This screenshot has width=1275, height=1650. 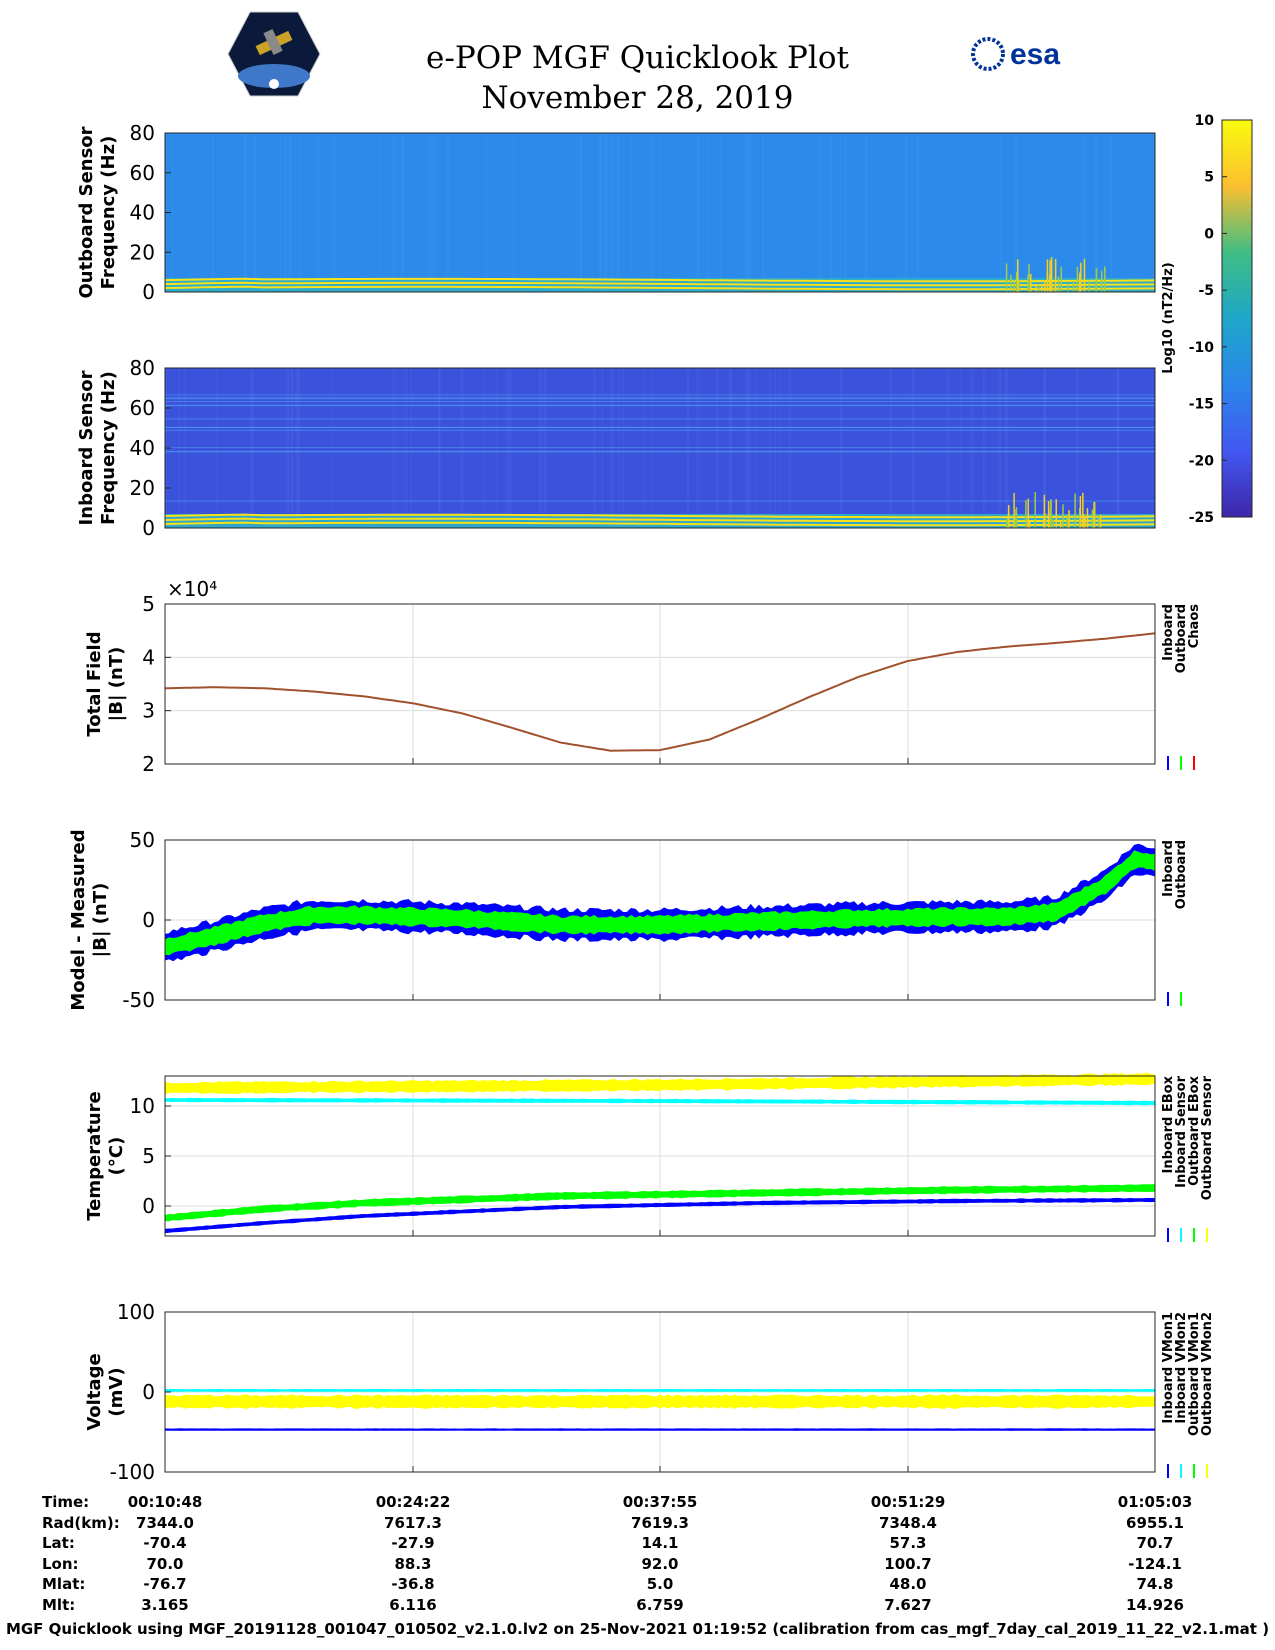 I want to click on colorbar-tick-label: -5, so click(x=1206, y=291).